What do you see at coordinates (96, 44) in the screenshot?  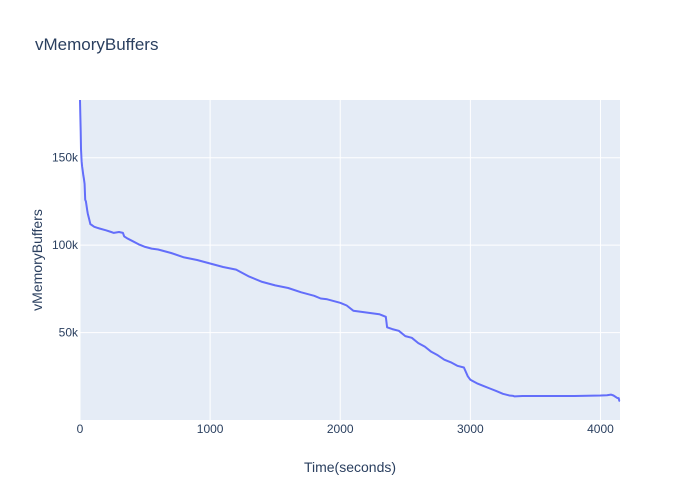 I see `chart-title: vMemoryBuffers` at bounding box center [96, 44].